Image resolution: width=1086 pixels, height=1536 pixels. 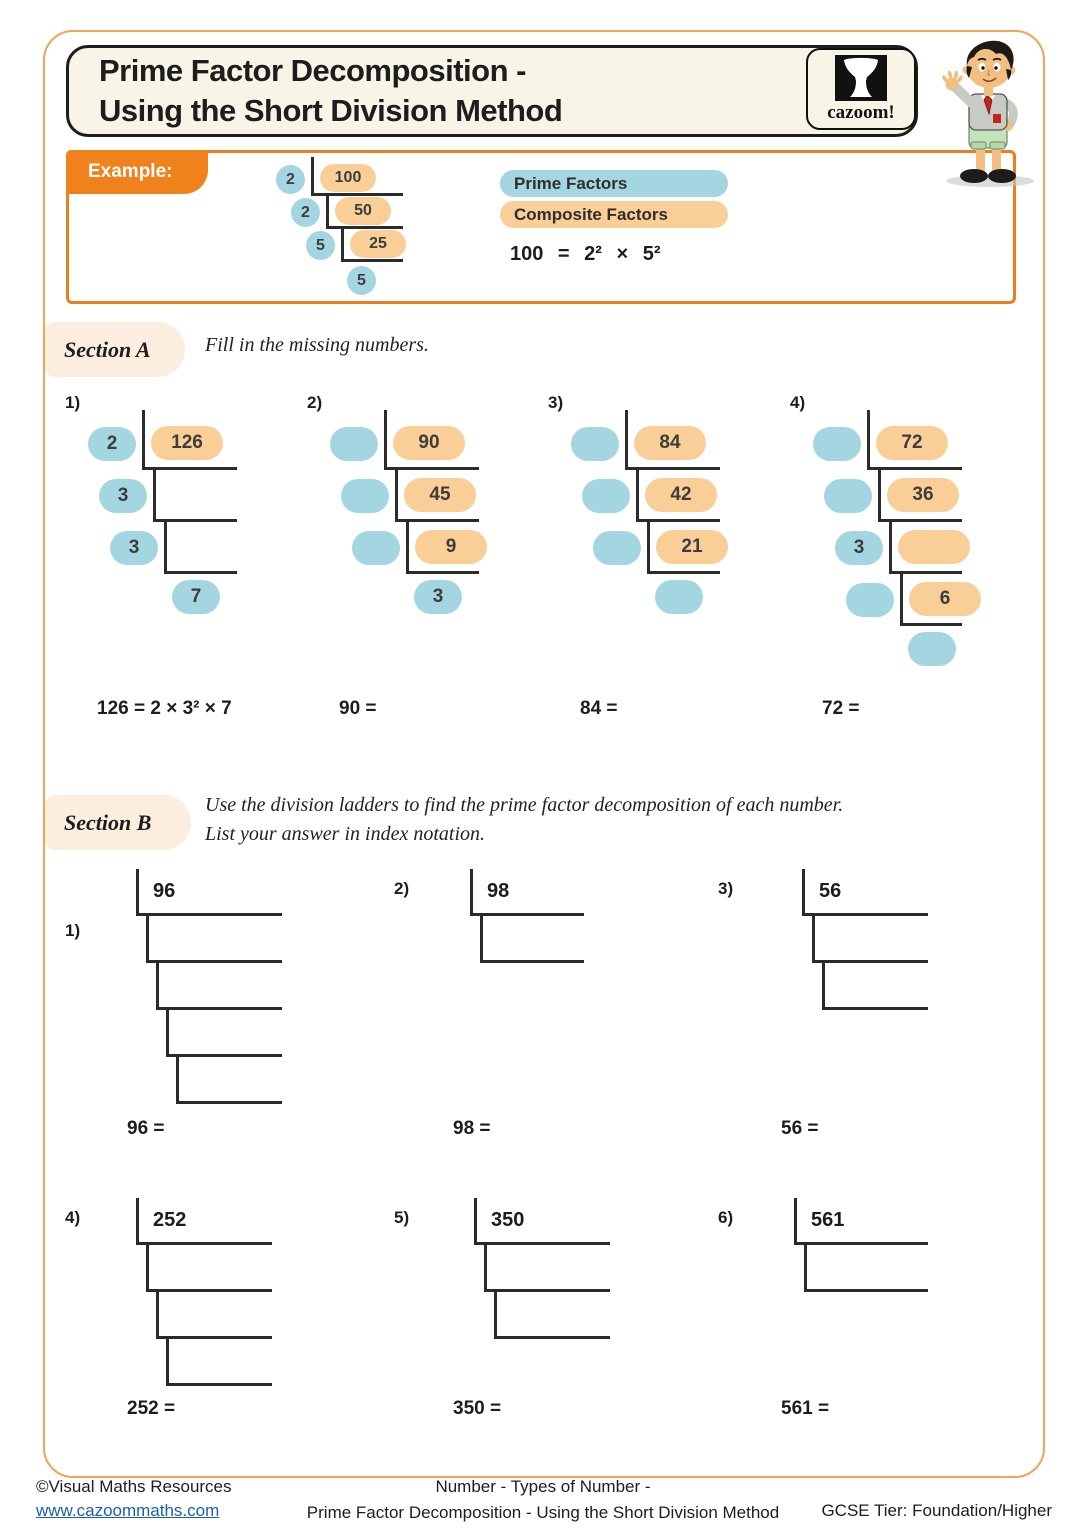 I want to click on final-row: 5, so click(x=375, y=280).